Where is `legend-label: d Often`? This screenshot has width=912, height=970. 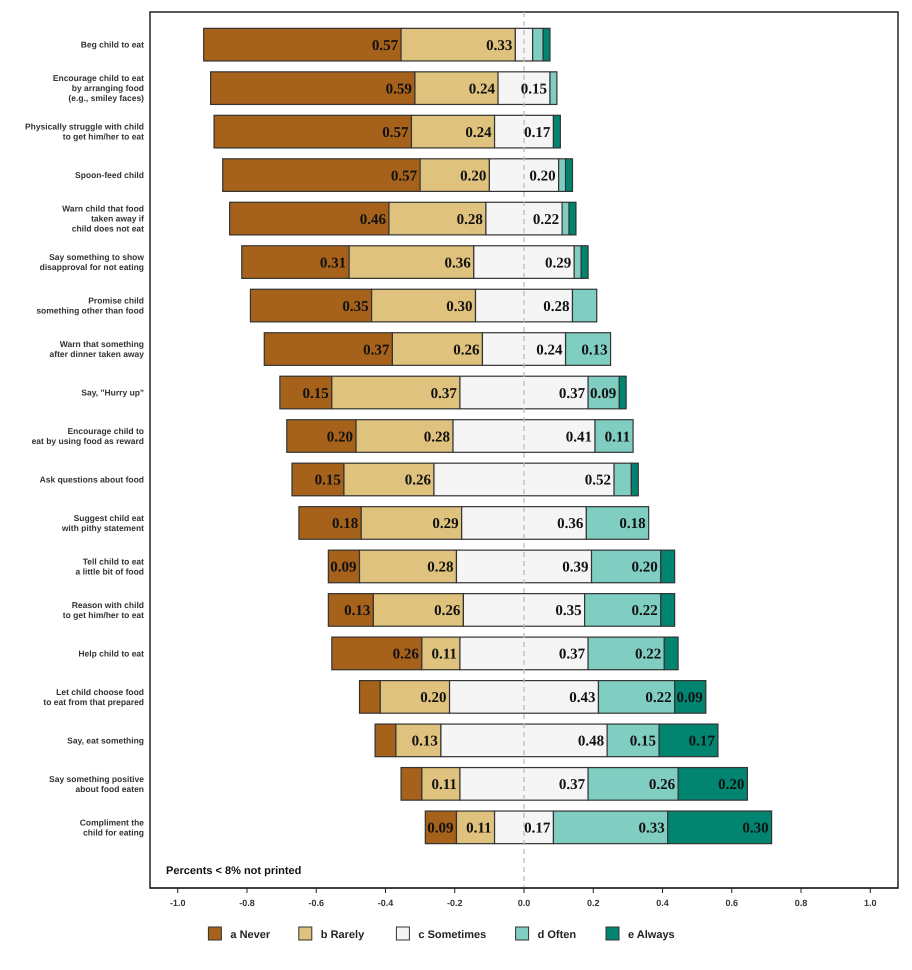
legend-label: d Often is located at coordinates (557, 934).